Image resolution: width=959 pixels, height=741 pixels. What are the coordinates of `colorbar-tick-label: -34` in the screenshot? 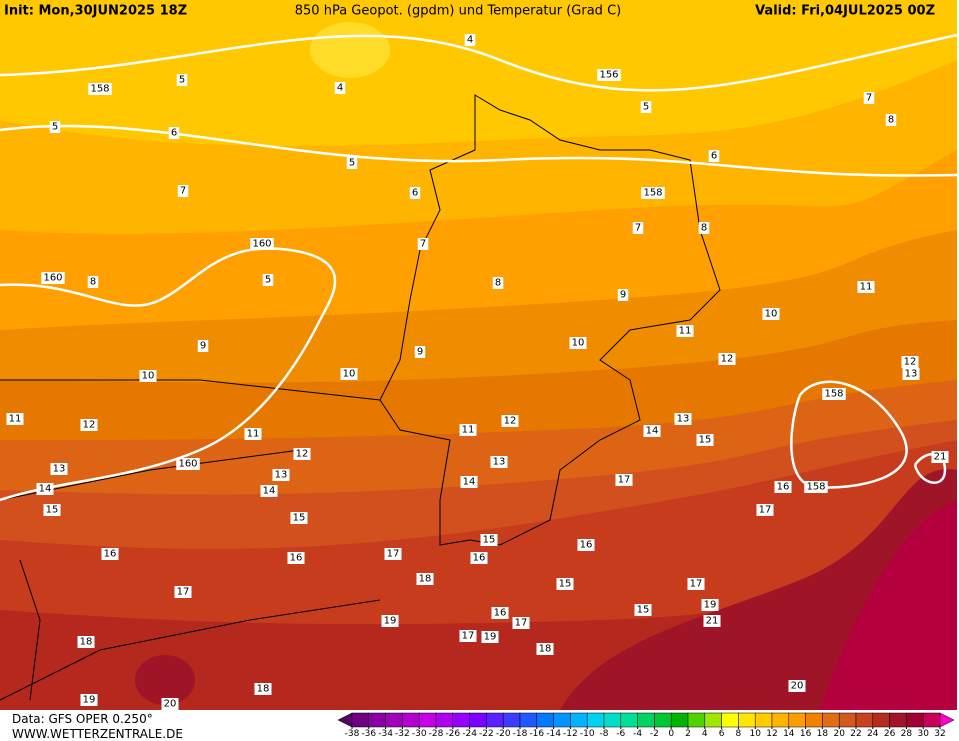 It's located at (385, 734).